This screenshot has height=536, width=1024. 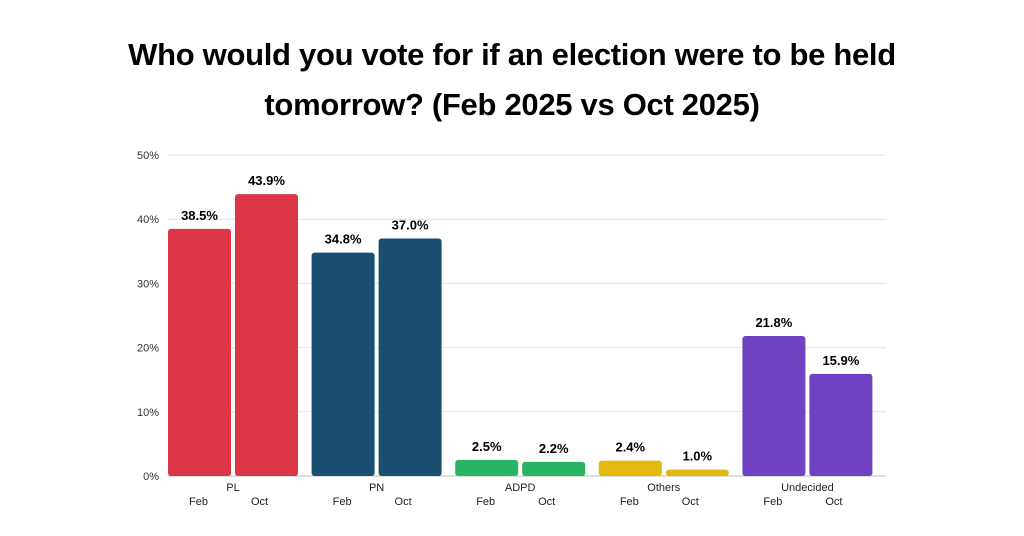 What do you see at coordinates (487, 467) in the screenshot?
I see `bar-adpd-feb` at bounding box center [487, 467].